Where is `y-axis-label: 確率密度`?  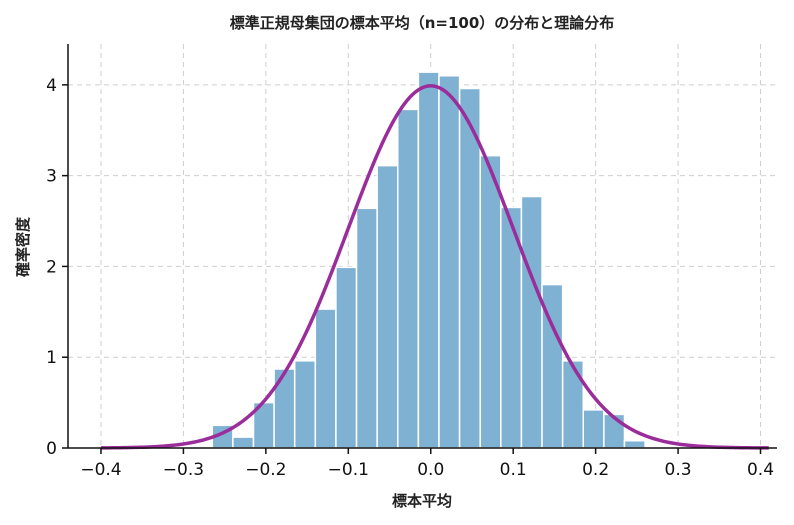 y-axis-label: 確率密度 is located at coordinates (23, 247).